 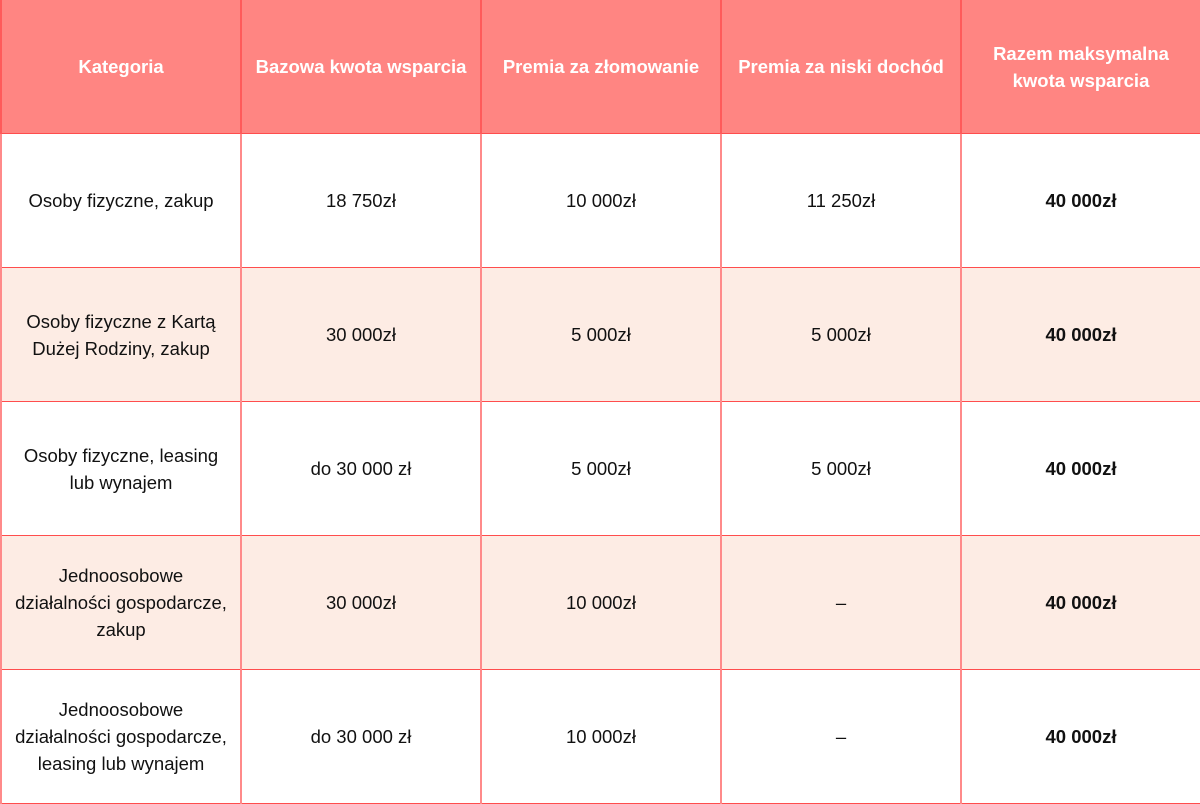 I want to click on low-income-bonus-cell: 11 250zł, so click(x=841, y=200).